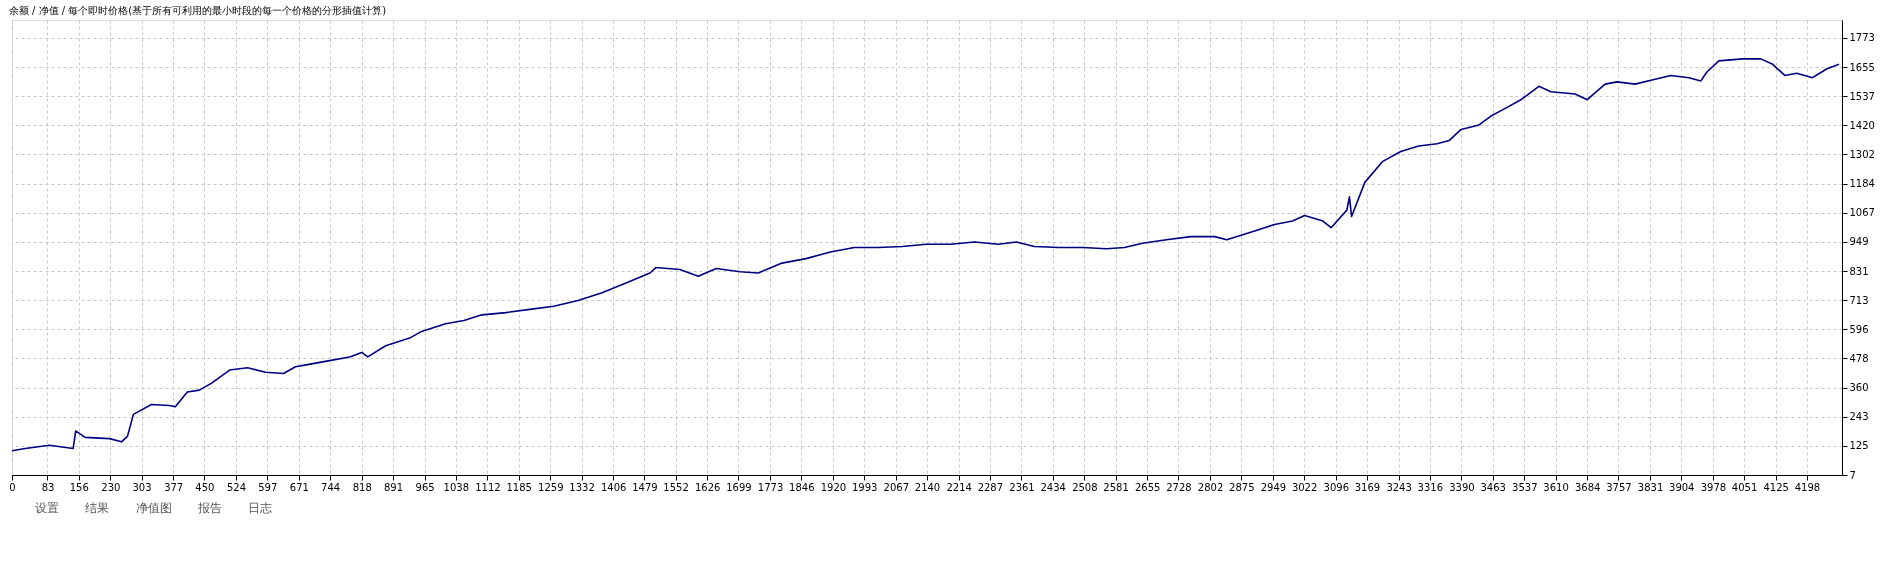 The height and width of the screenshot is (565, 1901). I want to click on x-tick-label: 2361, so click(1022, 487).